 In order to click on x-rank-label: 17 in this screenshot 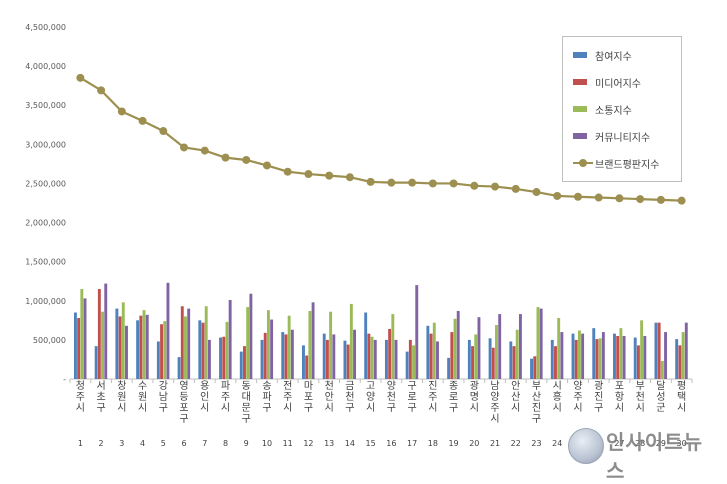, I will do `click(412, 443)`.